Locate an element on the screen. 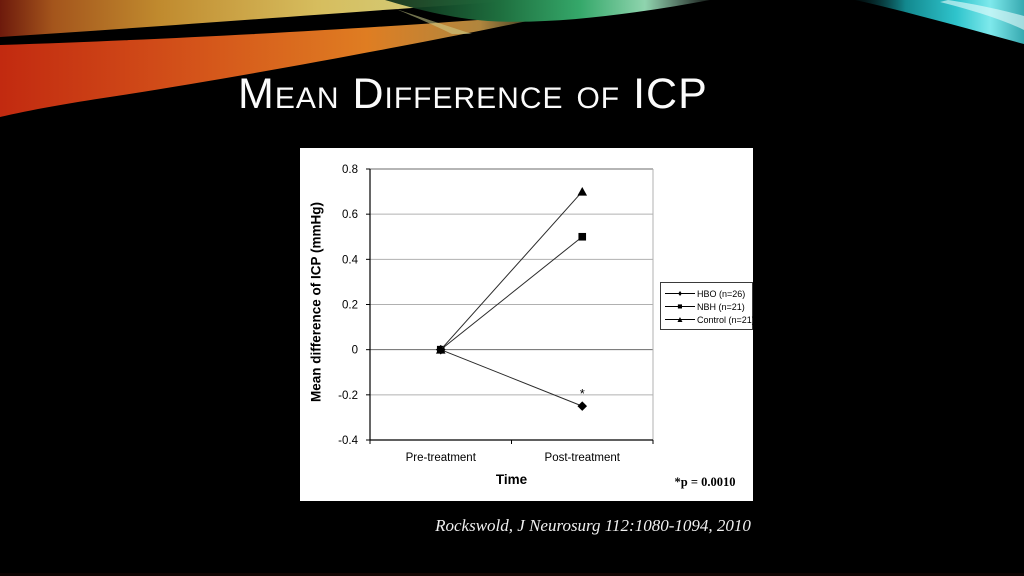 The image size is (1024, 576). y-tick-label: -0.2 is located at coordinates (348, 396).